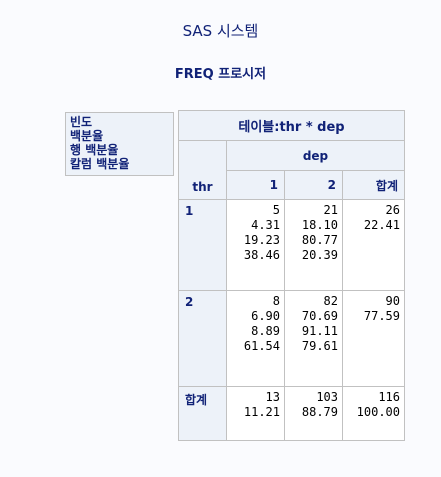  What do you see at coordinates (315, 155) in the screenshot?
I see `col-var-header: dep` at bounding box center [315, 155].